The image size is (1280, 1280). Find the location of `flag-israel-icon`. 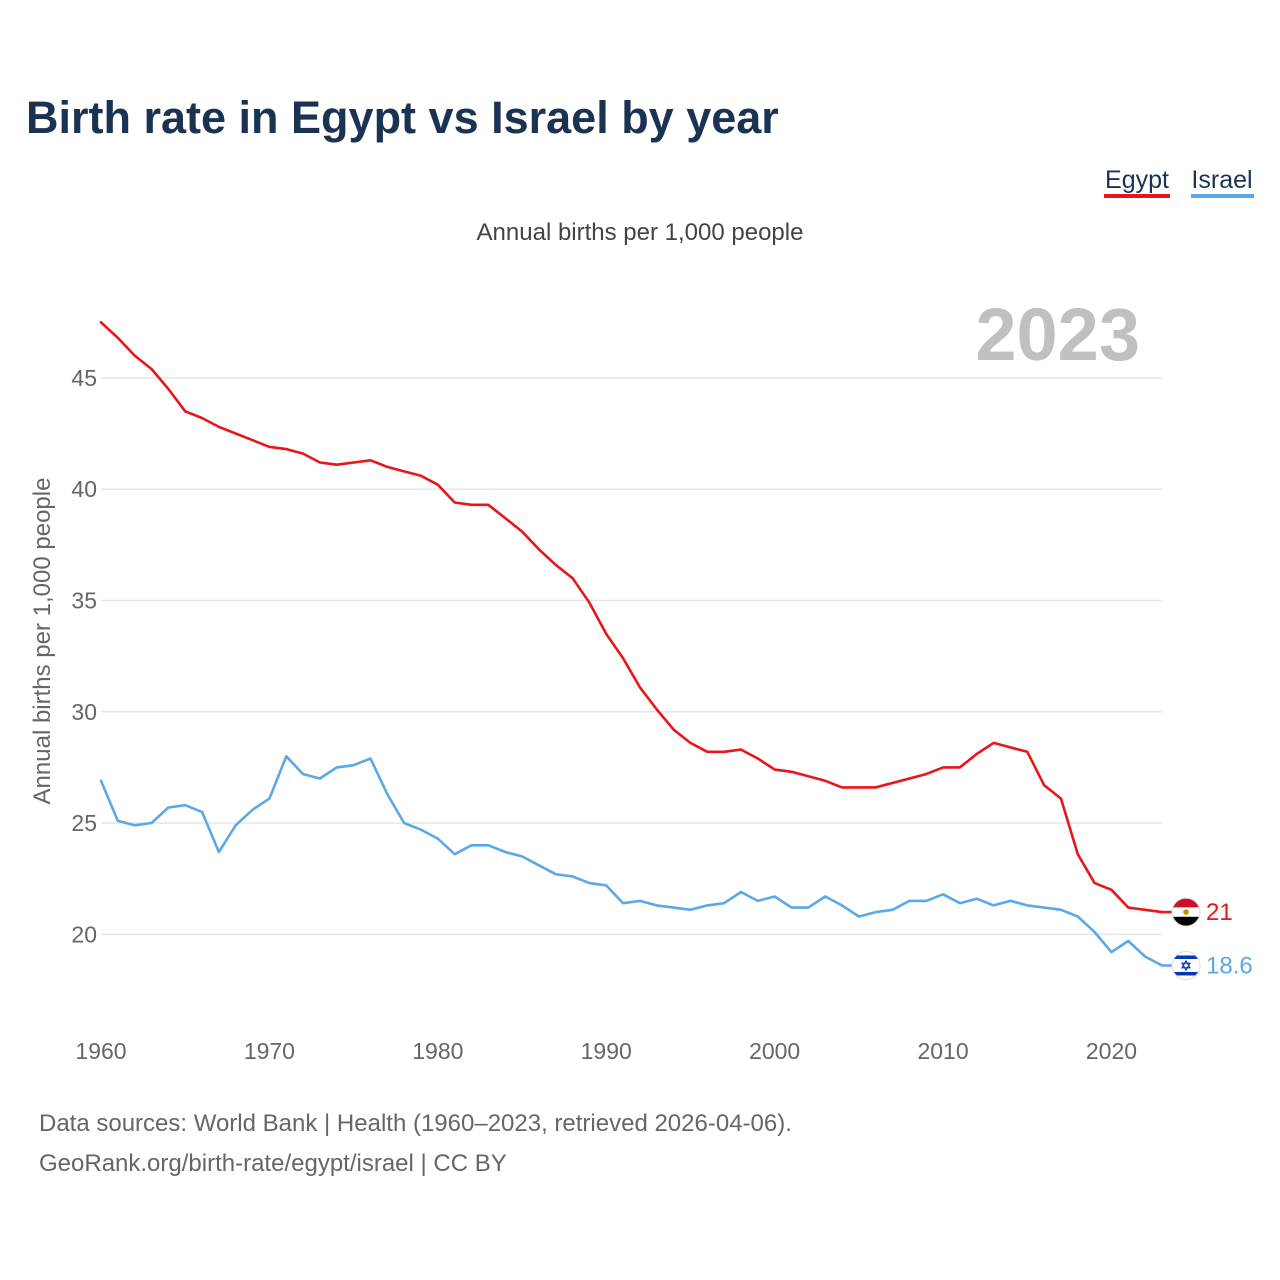

flag-israel-icon is located at coordinates (1186, 965).